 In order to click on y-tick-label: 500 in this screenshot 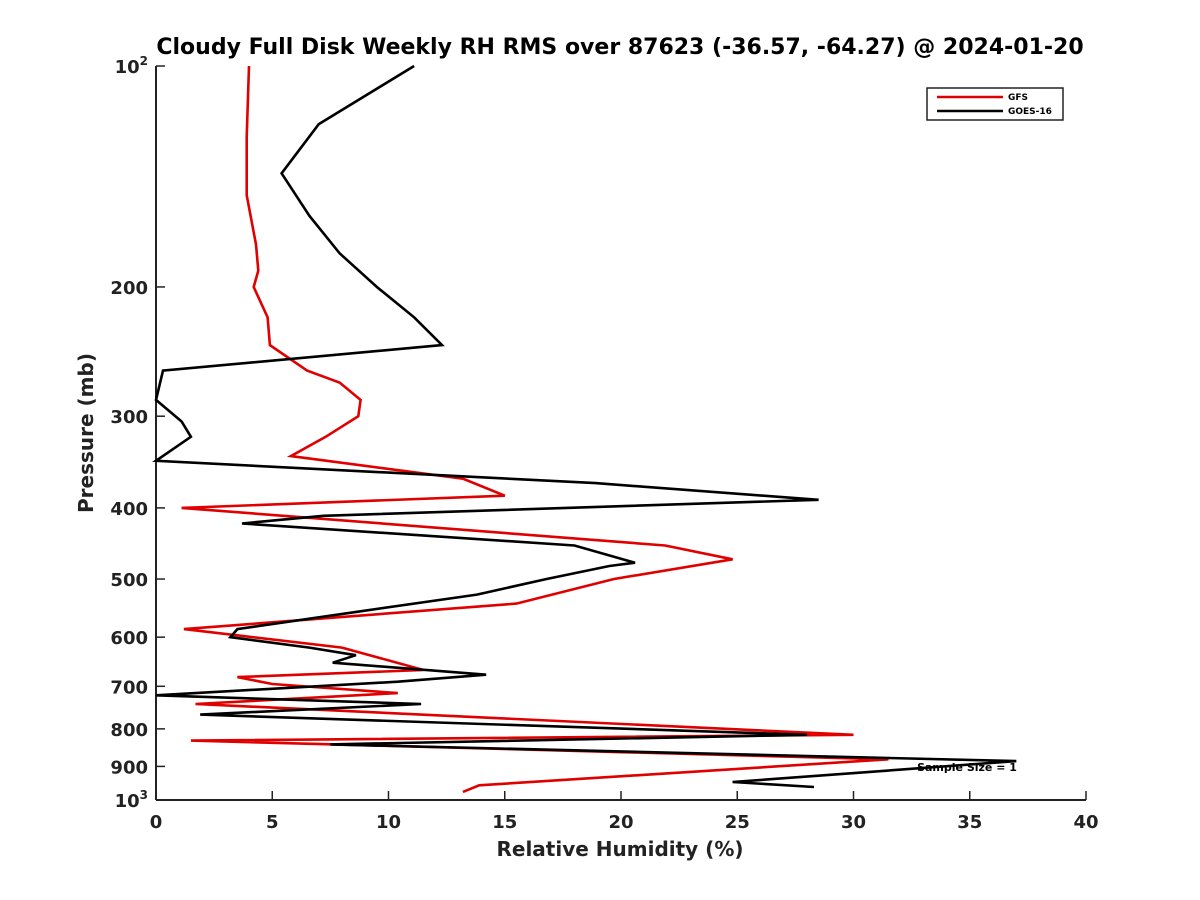, I will do `click(129, 580)`.